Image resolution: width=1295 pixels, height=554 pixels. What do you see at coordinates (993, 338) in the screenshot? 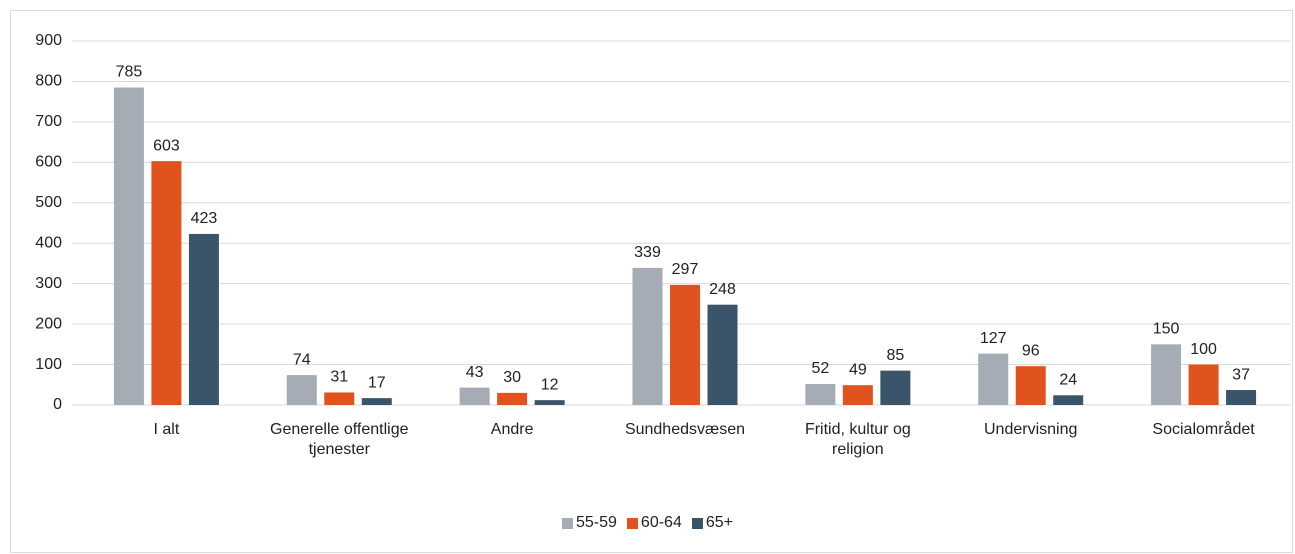
I see `data-label: 127` at bounding box center [993, 338].